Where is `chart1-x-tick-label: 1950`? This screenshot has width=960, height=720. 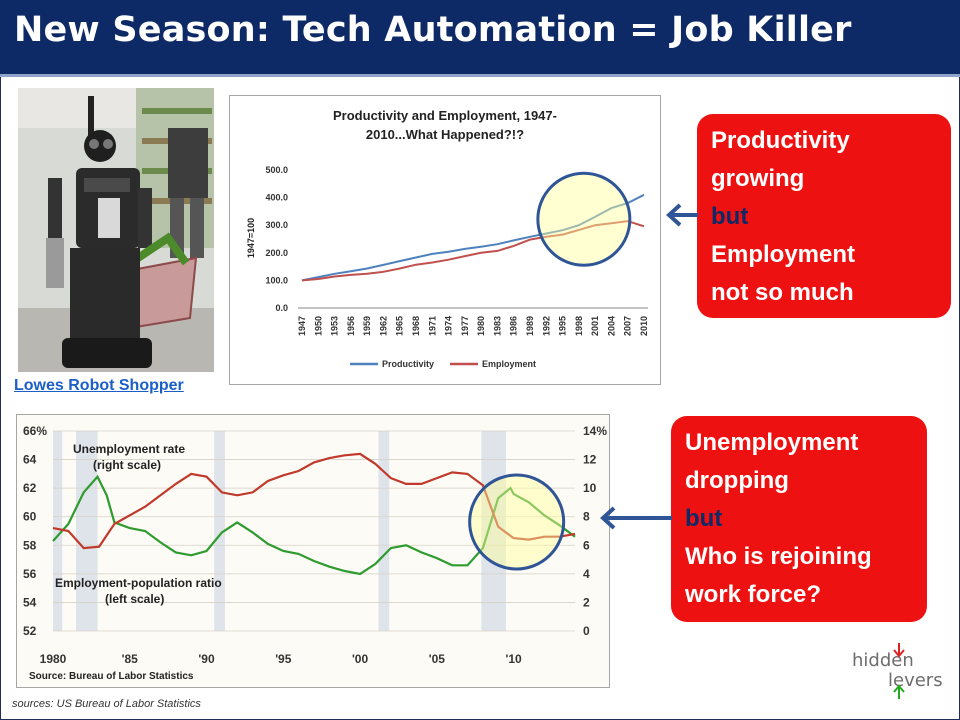 chart1-x-tick-label: 1950 is located at coordinates (318, 326).